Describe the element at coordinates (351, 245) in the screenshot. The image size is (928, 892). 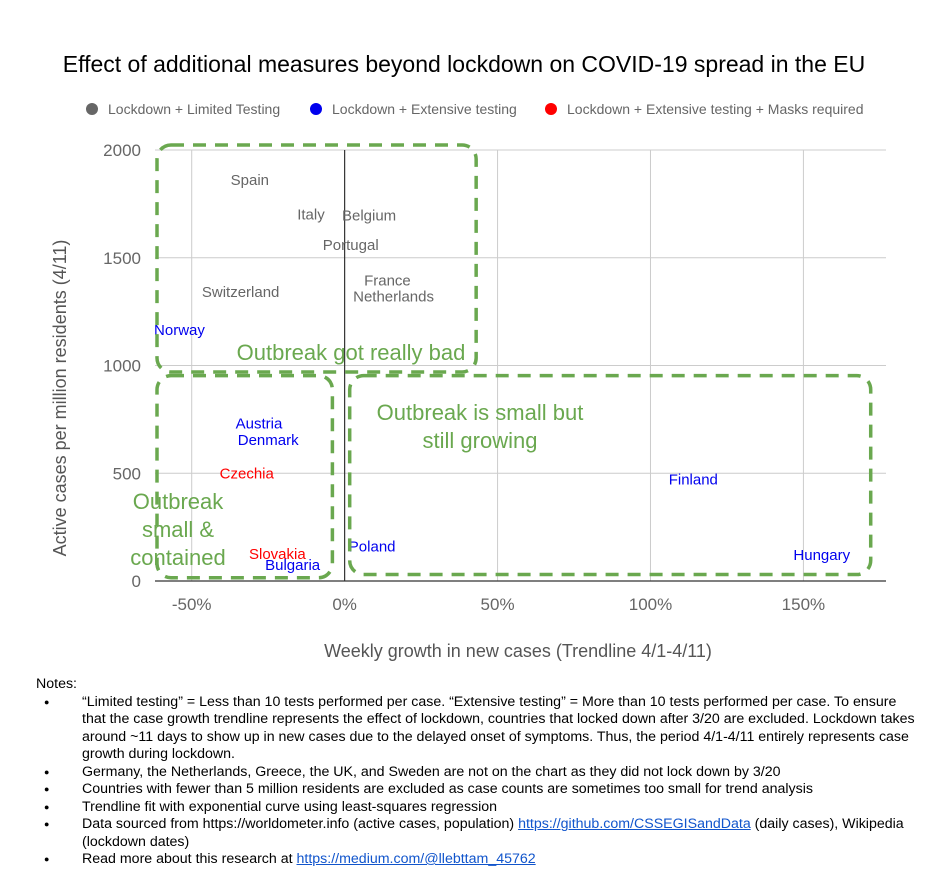
I see `point-label: Portugal` at that location.